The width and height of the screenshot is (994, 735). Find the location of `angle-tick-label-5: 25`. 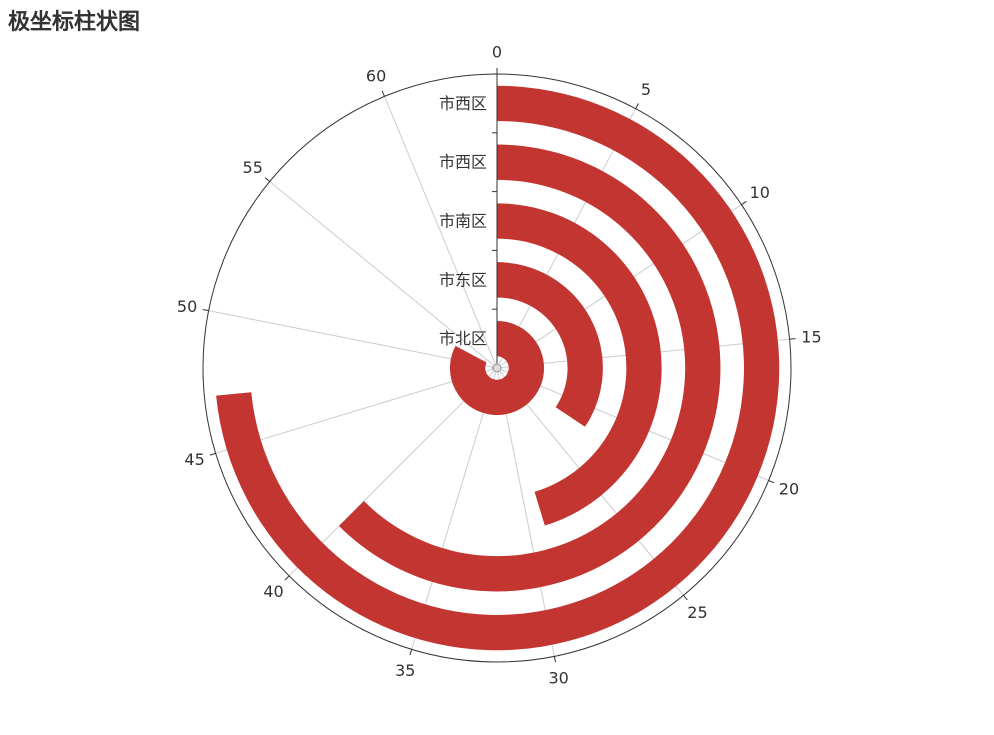

angle-tick-label-5: 25 is located at coordinates (697, 612).